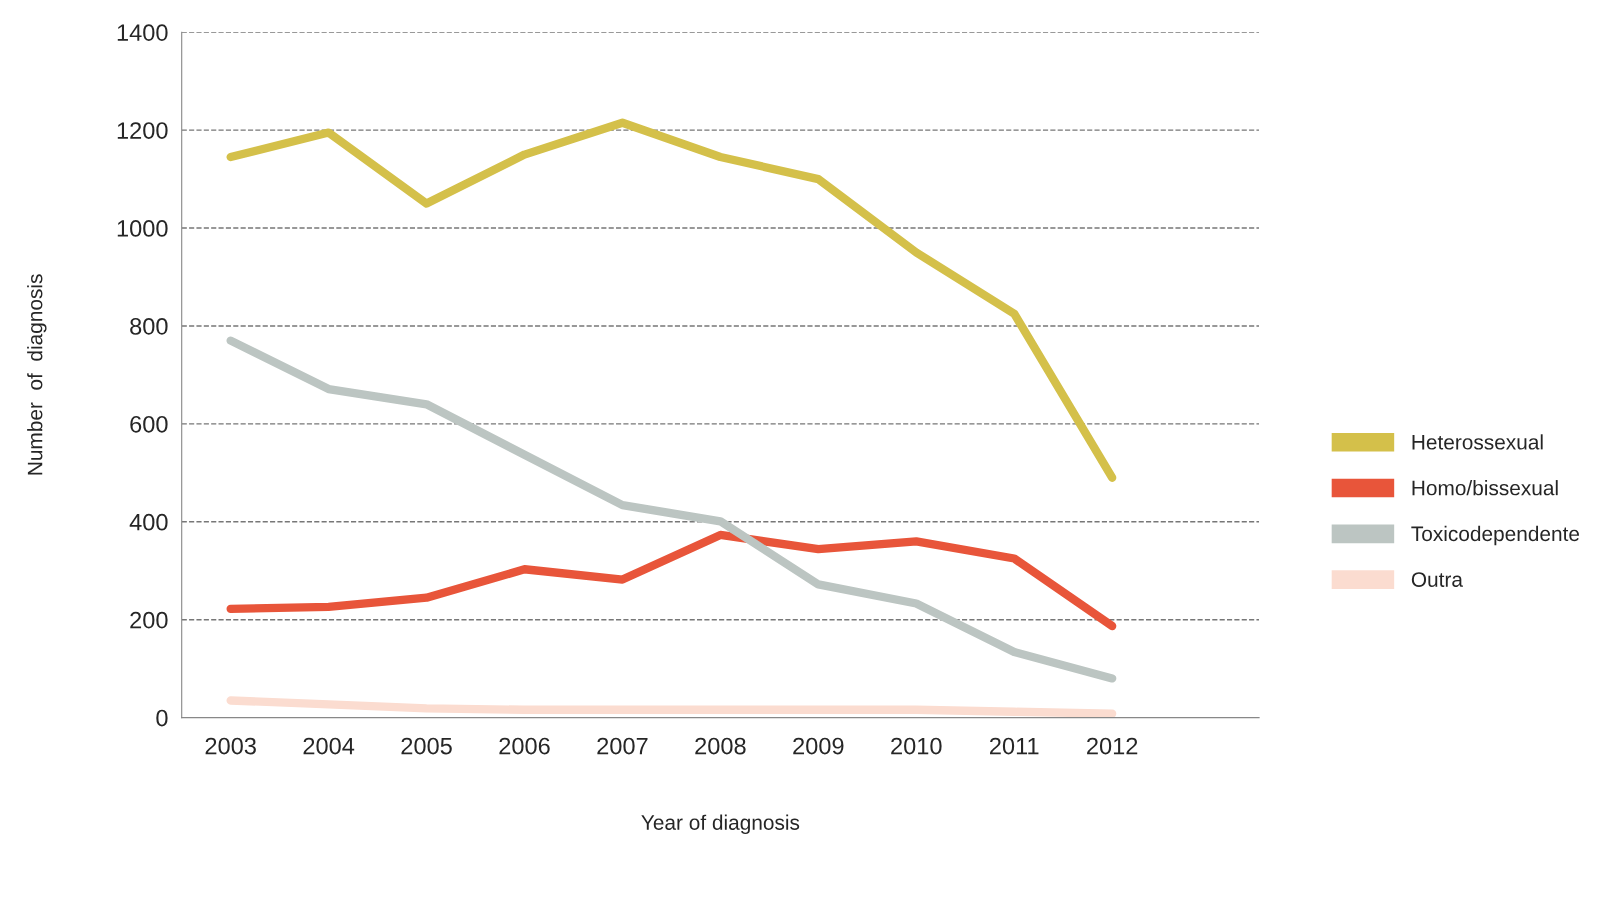 Image resolution: width=1608 pixels, height=920 pixels. What do you see at coordinates (142, 228) in the screenshot?
I see `y-tick-label: 1000` at bounding box center [142, 228].